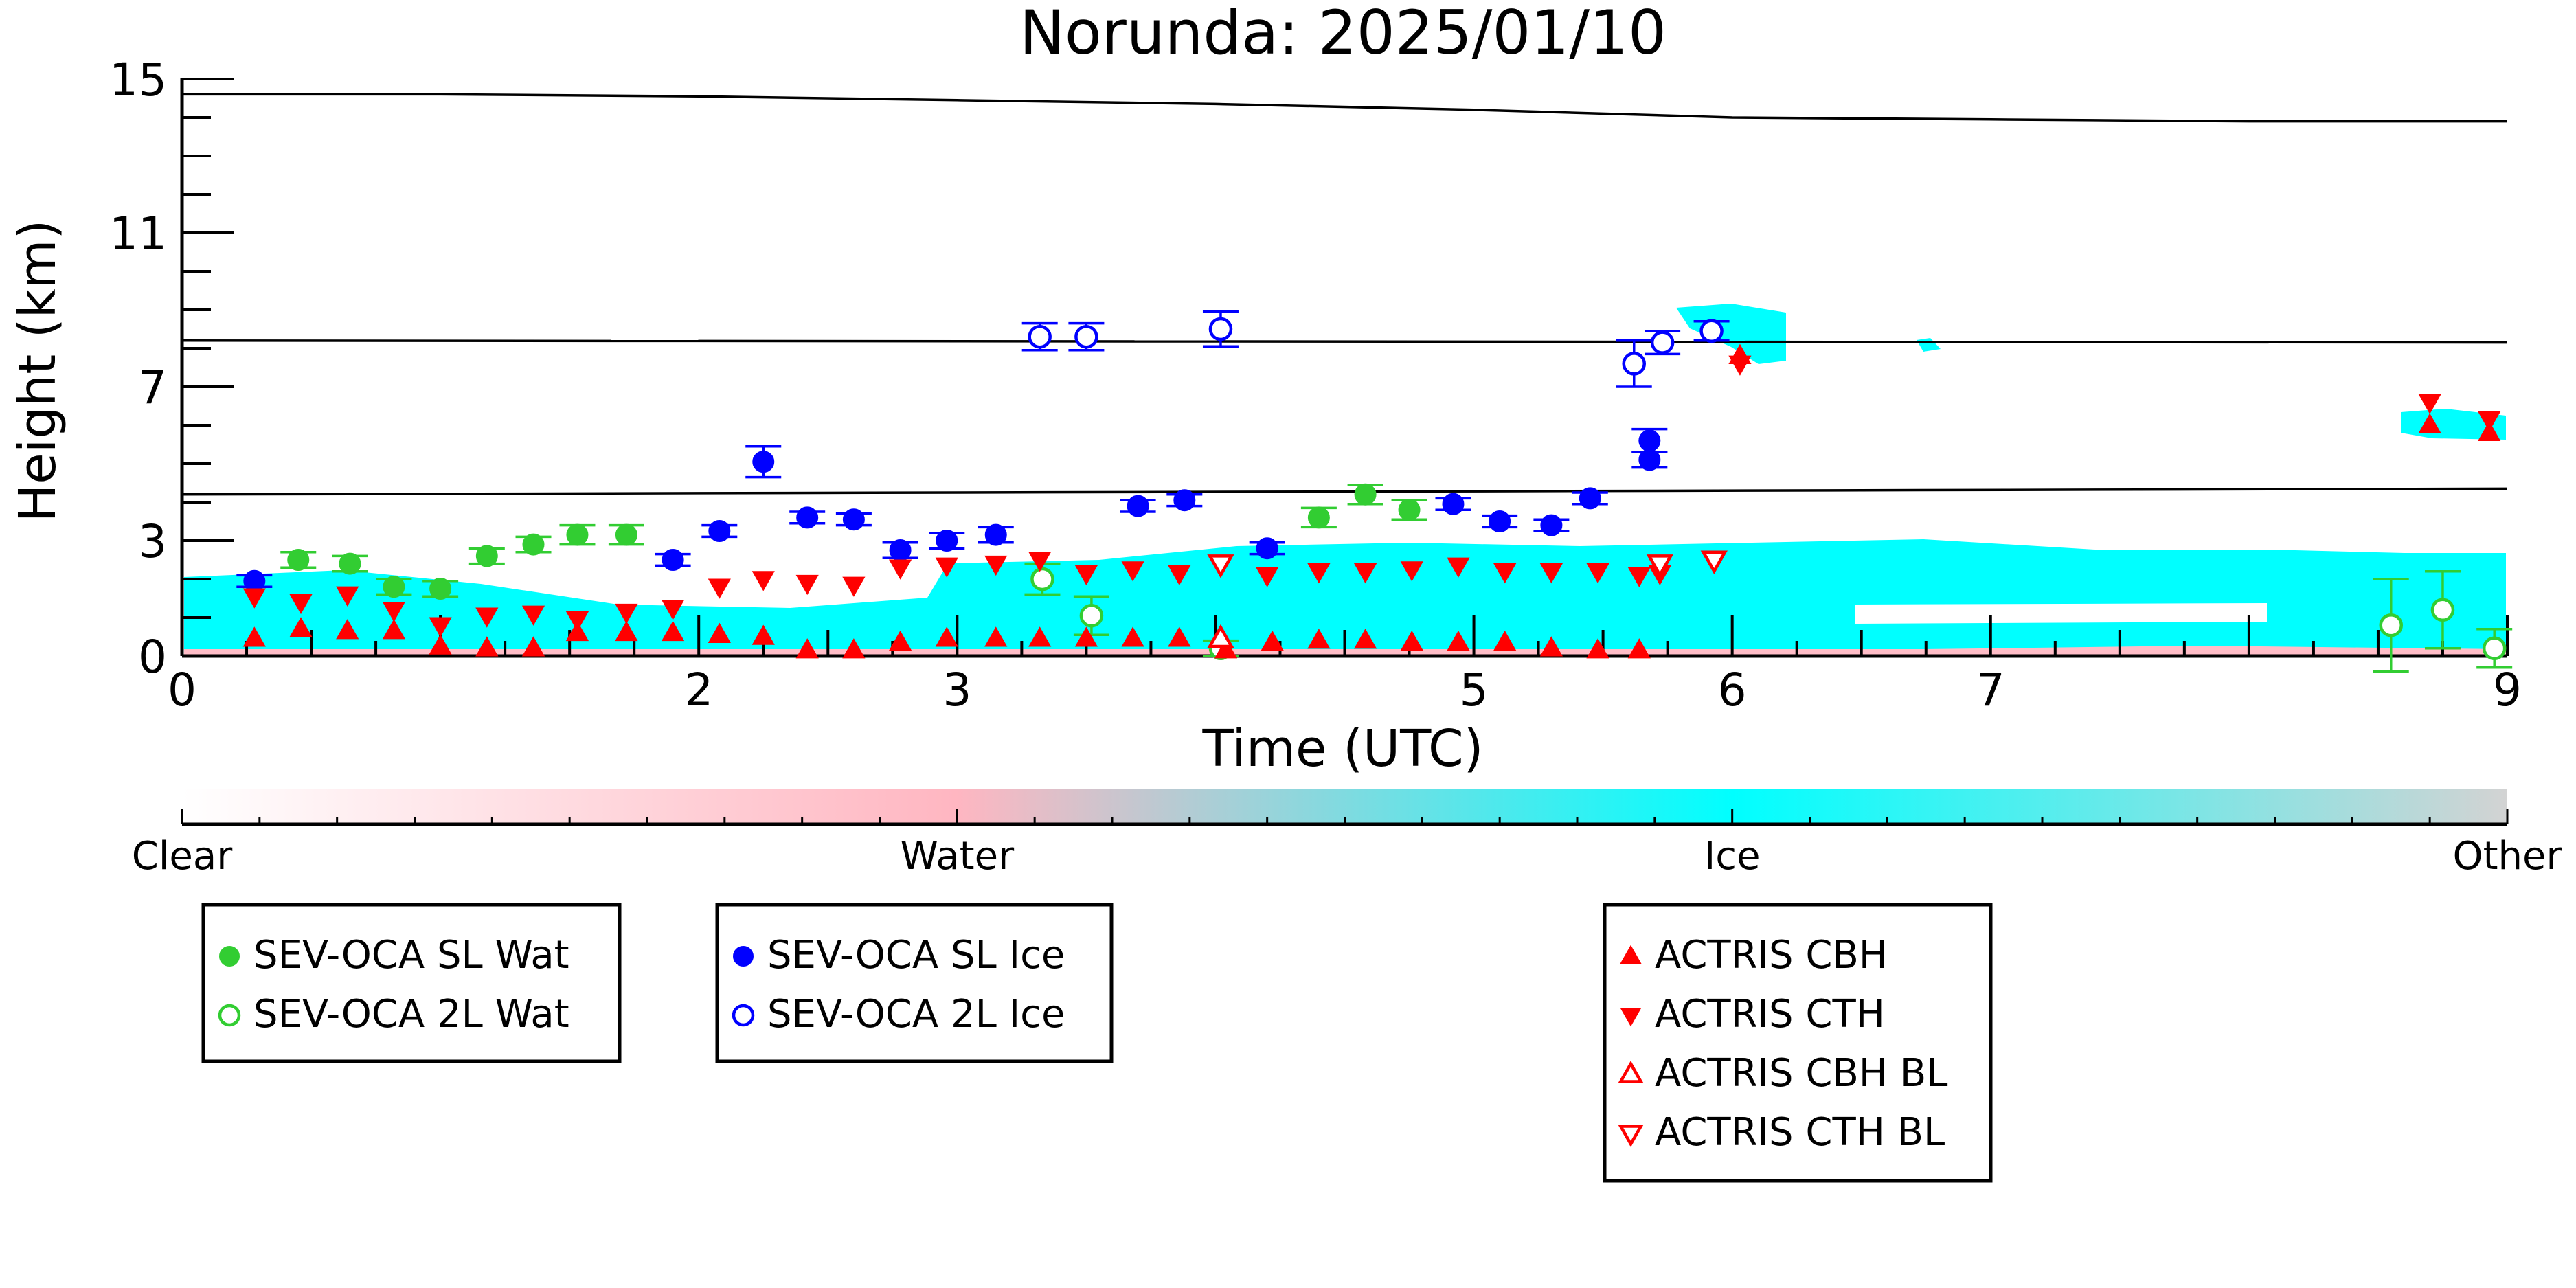 Image resolution: width=2576 pixels, height=1288 pixels. Describe the element at coordinates (1343, 34) in the screenshot. I see `chart-title: Norunda: 2025/01/10` at that location.